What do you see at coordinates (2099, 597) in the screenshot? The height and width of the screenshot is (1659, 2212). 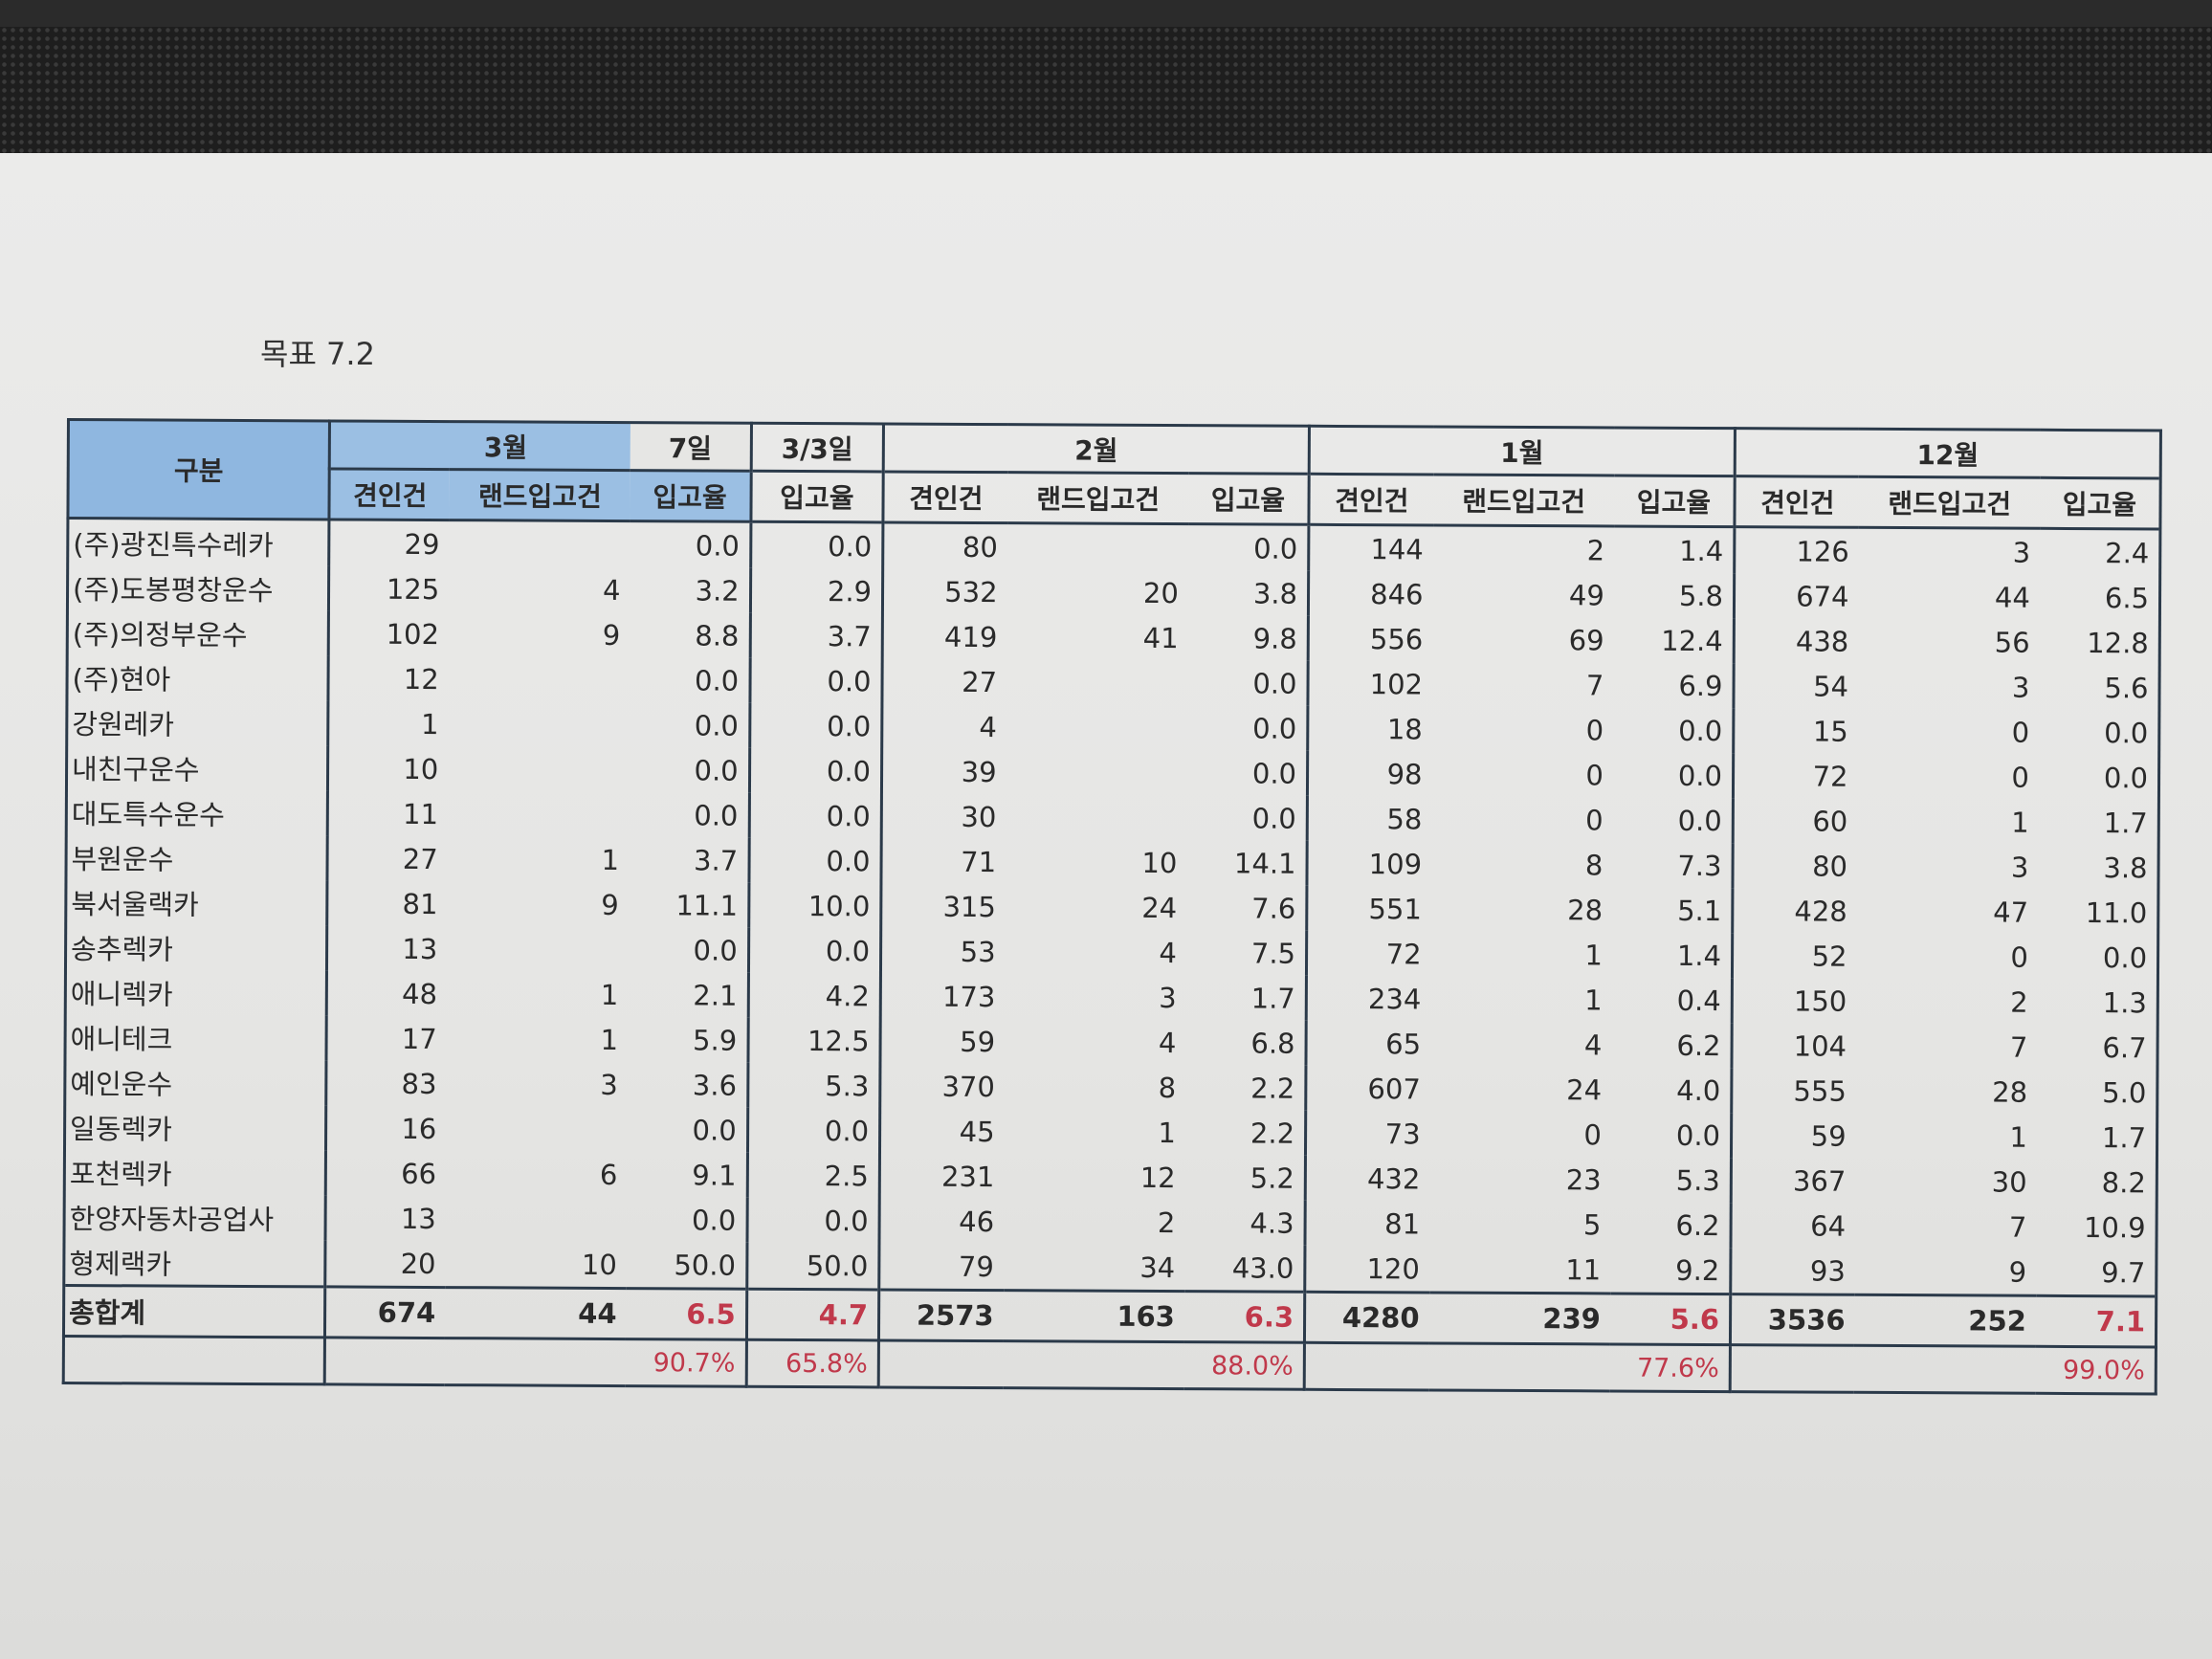 I see `table-cell: 6.5` at bounding box center [2099, 597].